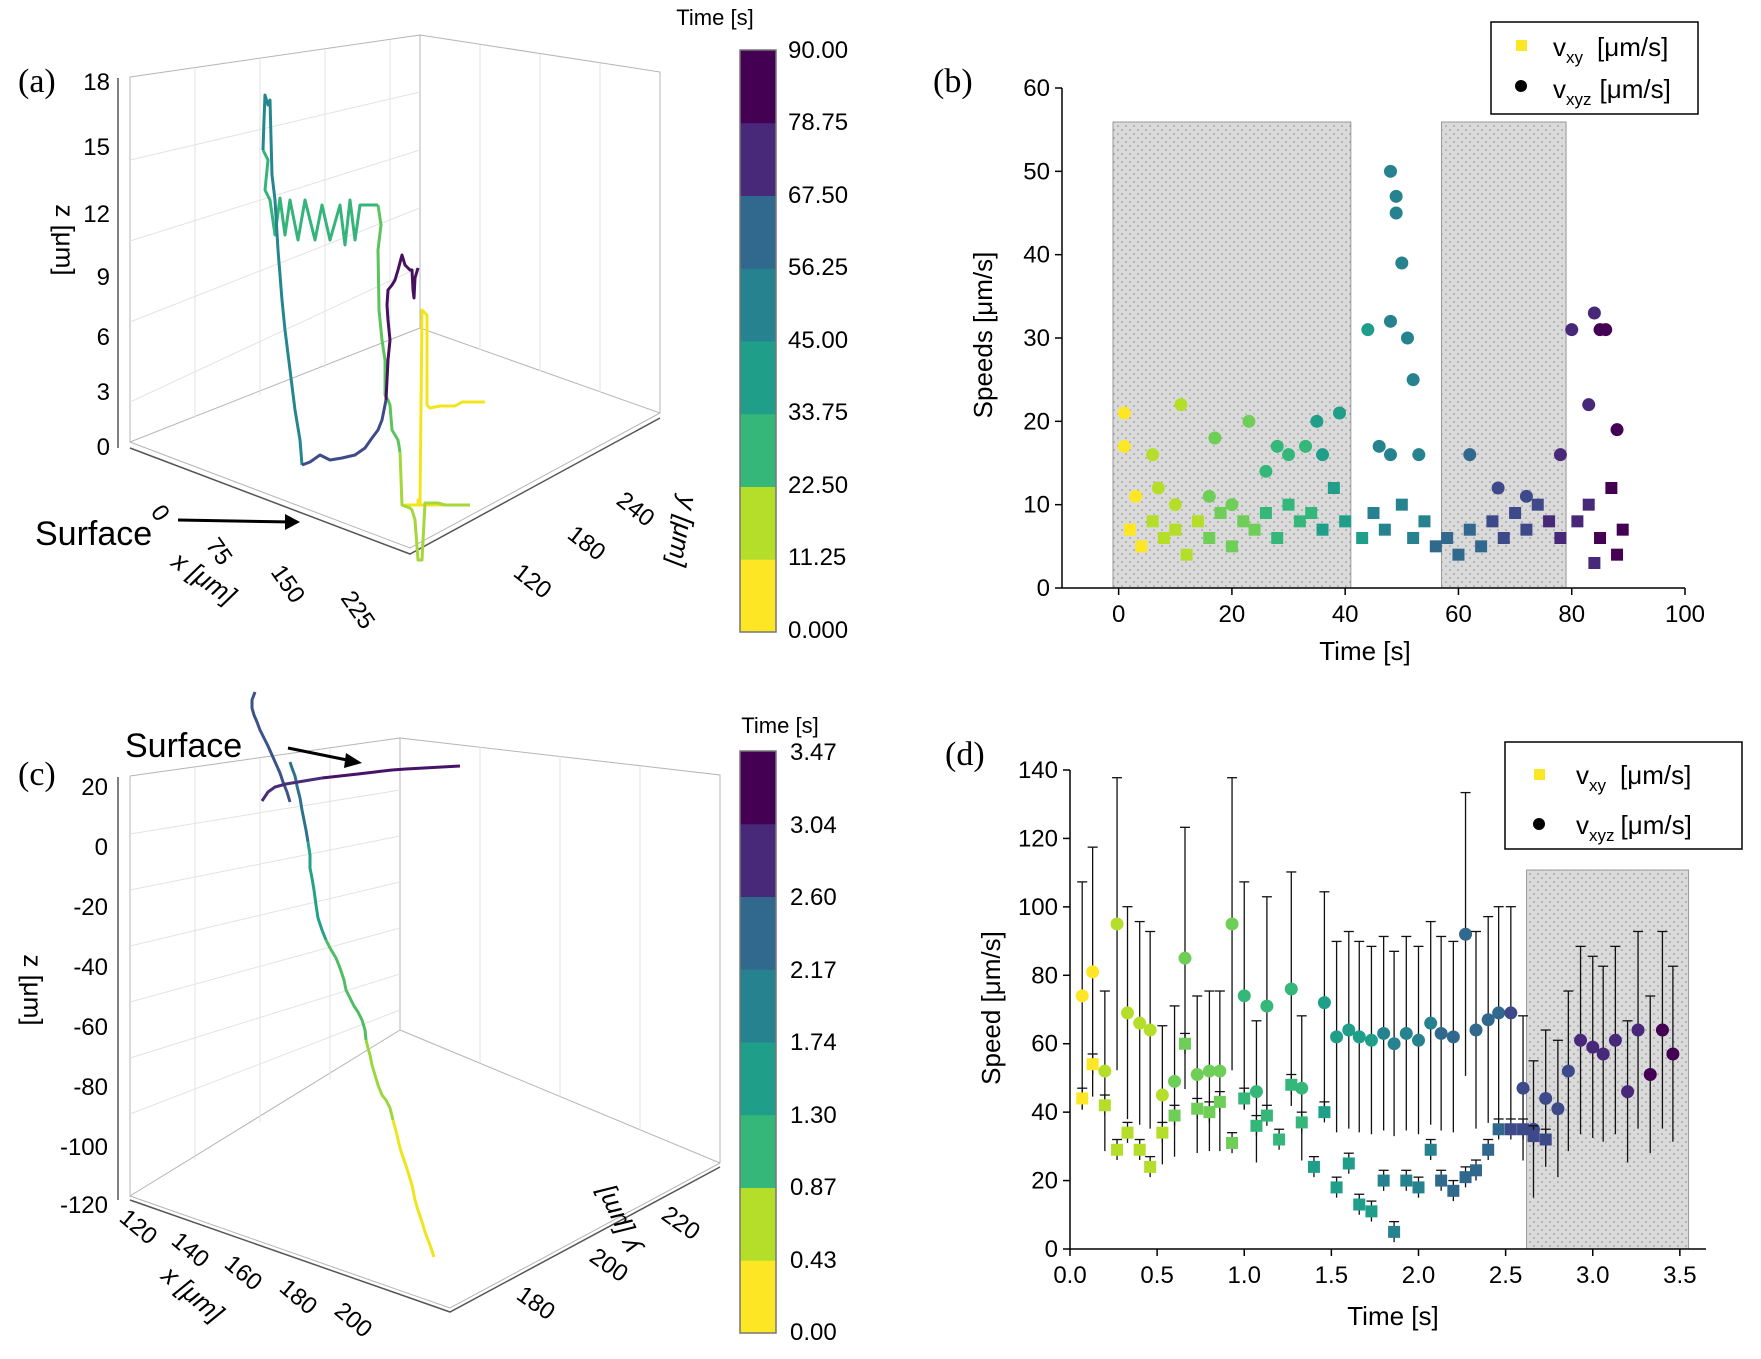 Image resolution: width=1761 pixels, height=1359 pixels. Describe the element at coordinates (586, 543) in the screenshot. I see `tick-label: 180` at that location.